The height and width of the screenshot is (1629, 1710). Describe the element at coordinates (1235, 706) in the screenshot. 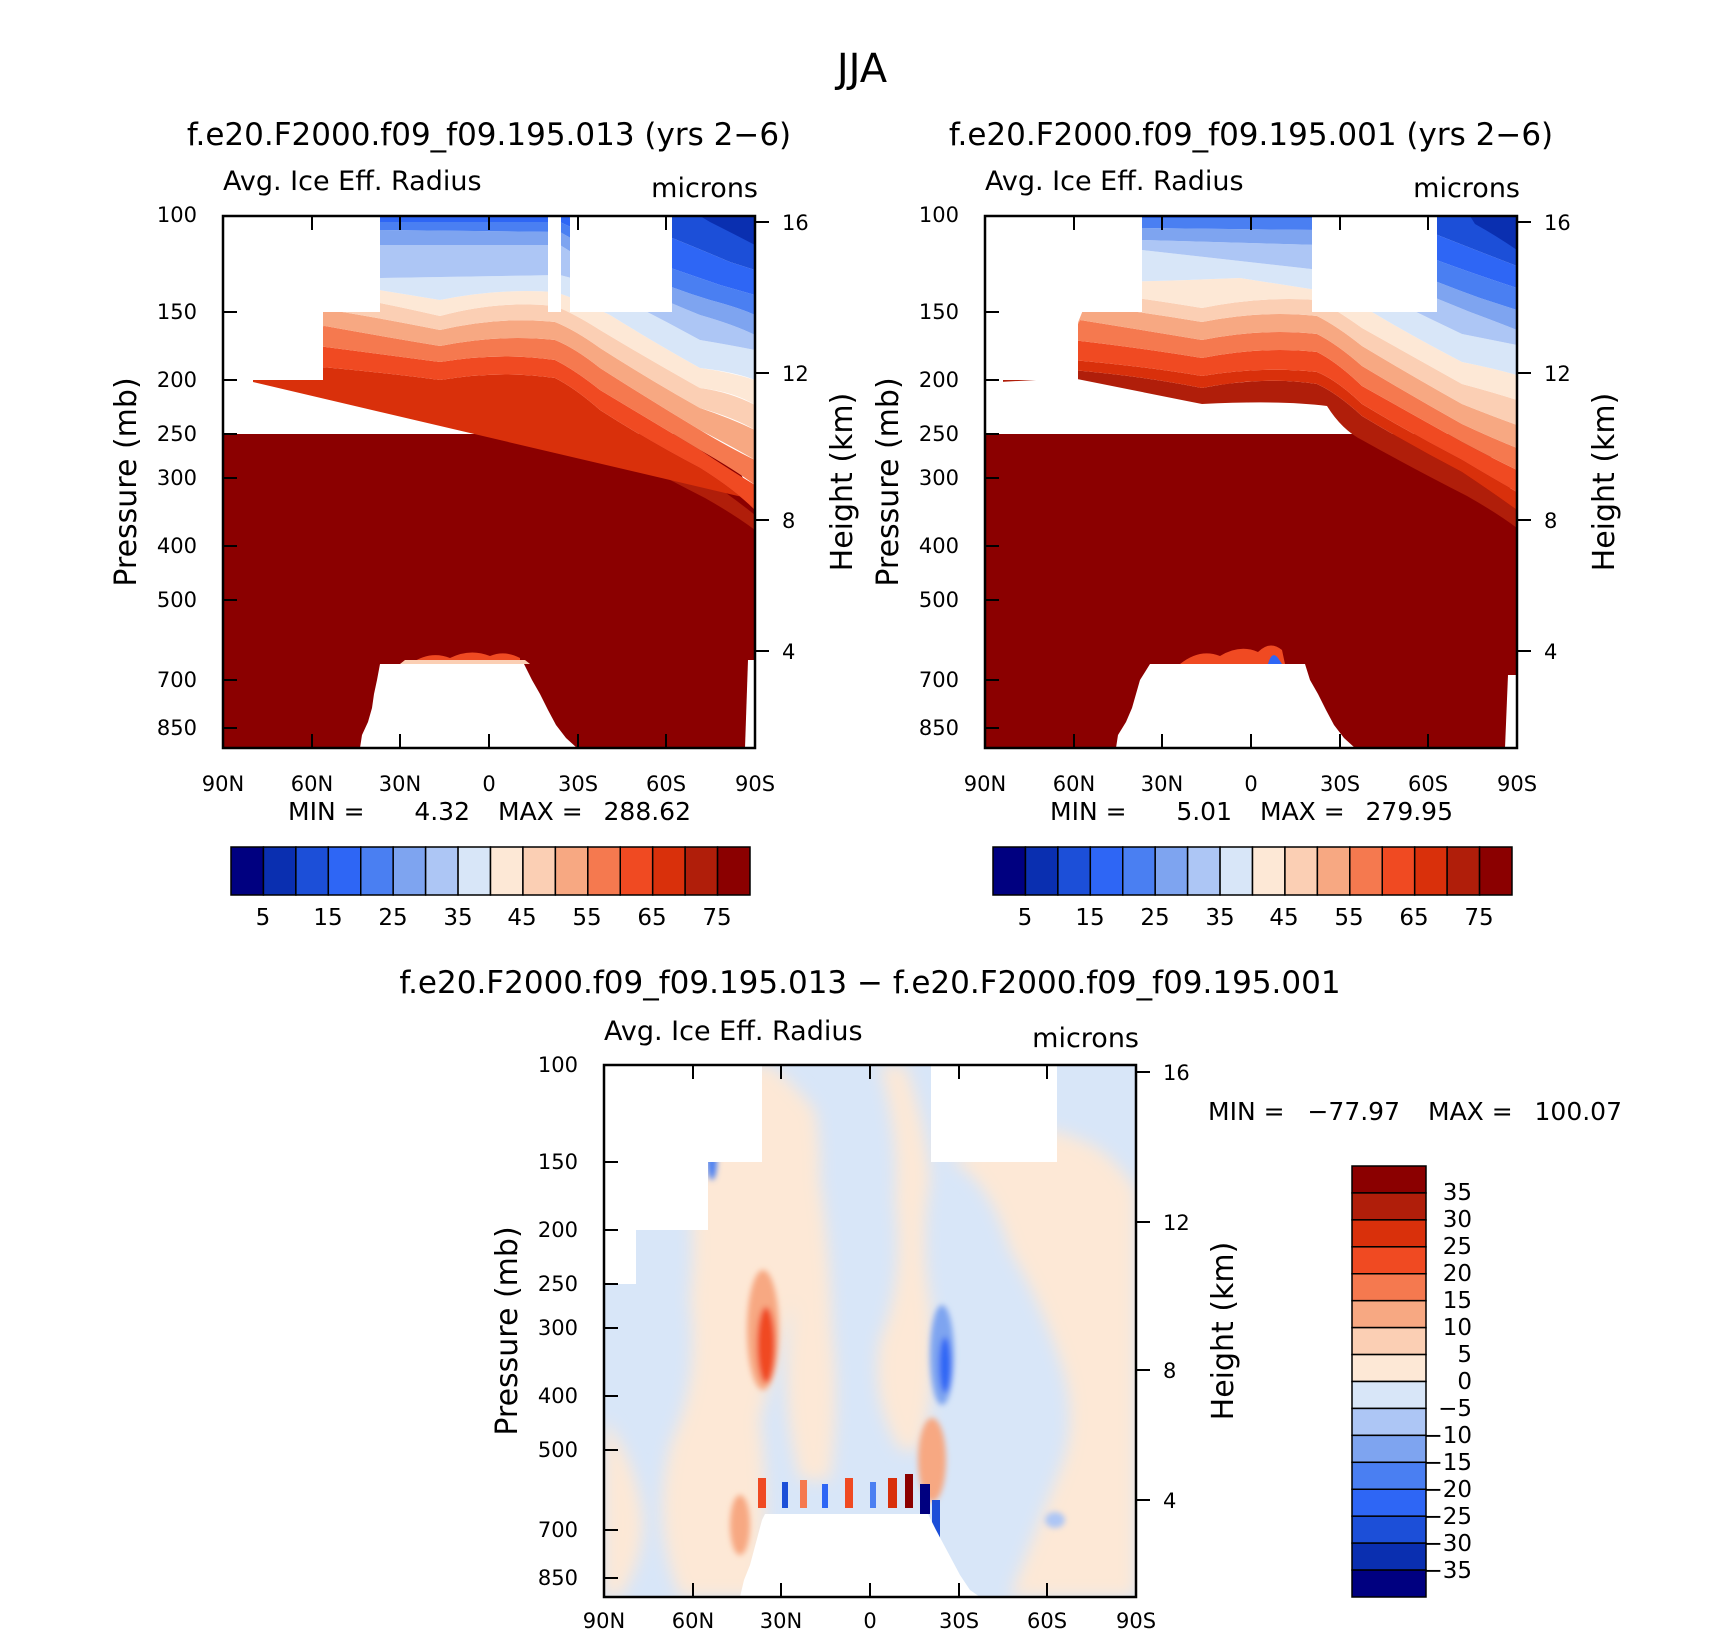

I see `mask-surface` at that location.